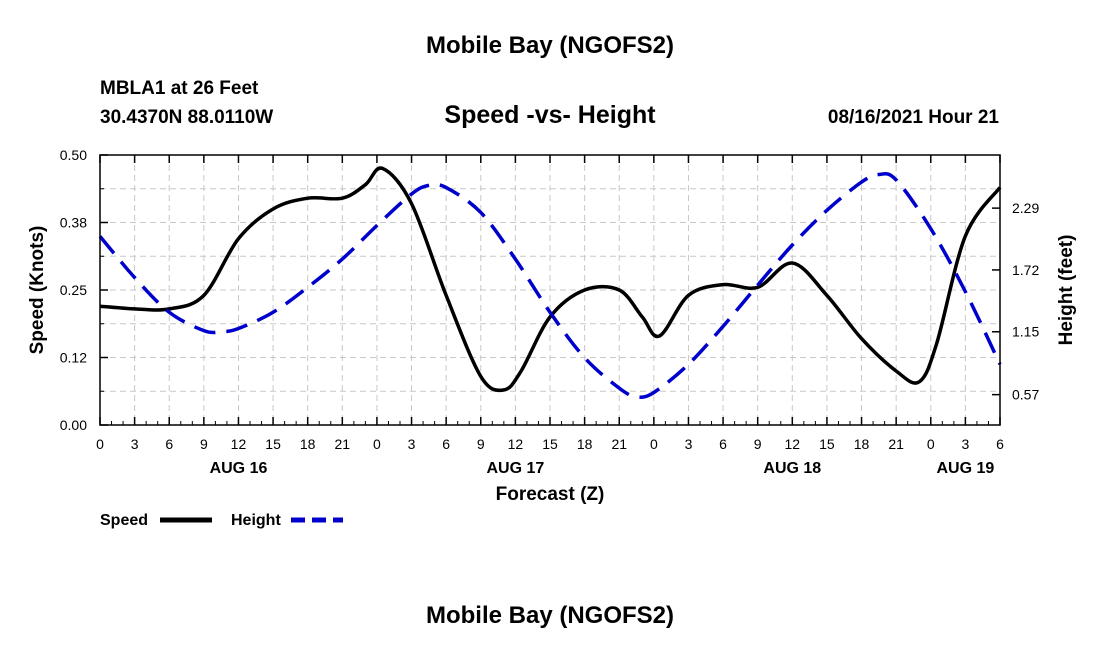  What do you see at coordinates (965, 468) in the screenshot?
I see `day-label: AUG 19` at bounding box center [965, 468].